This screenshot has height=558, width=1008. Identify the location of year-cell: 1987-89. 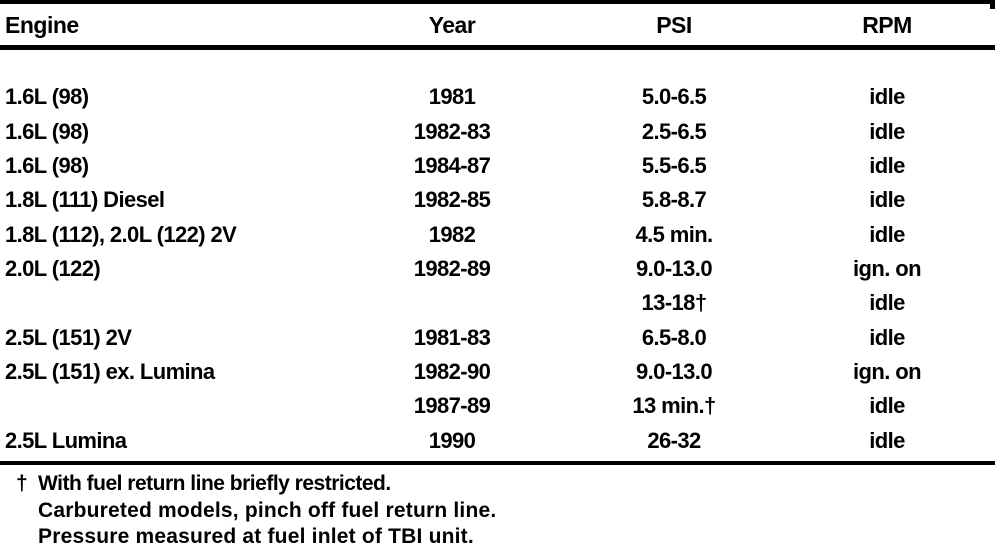
(452, 406).